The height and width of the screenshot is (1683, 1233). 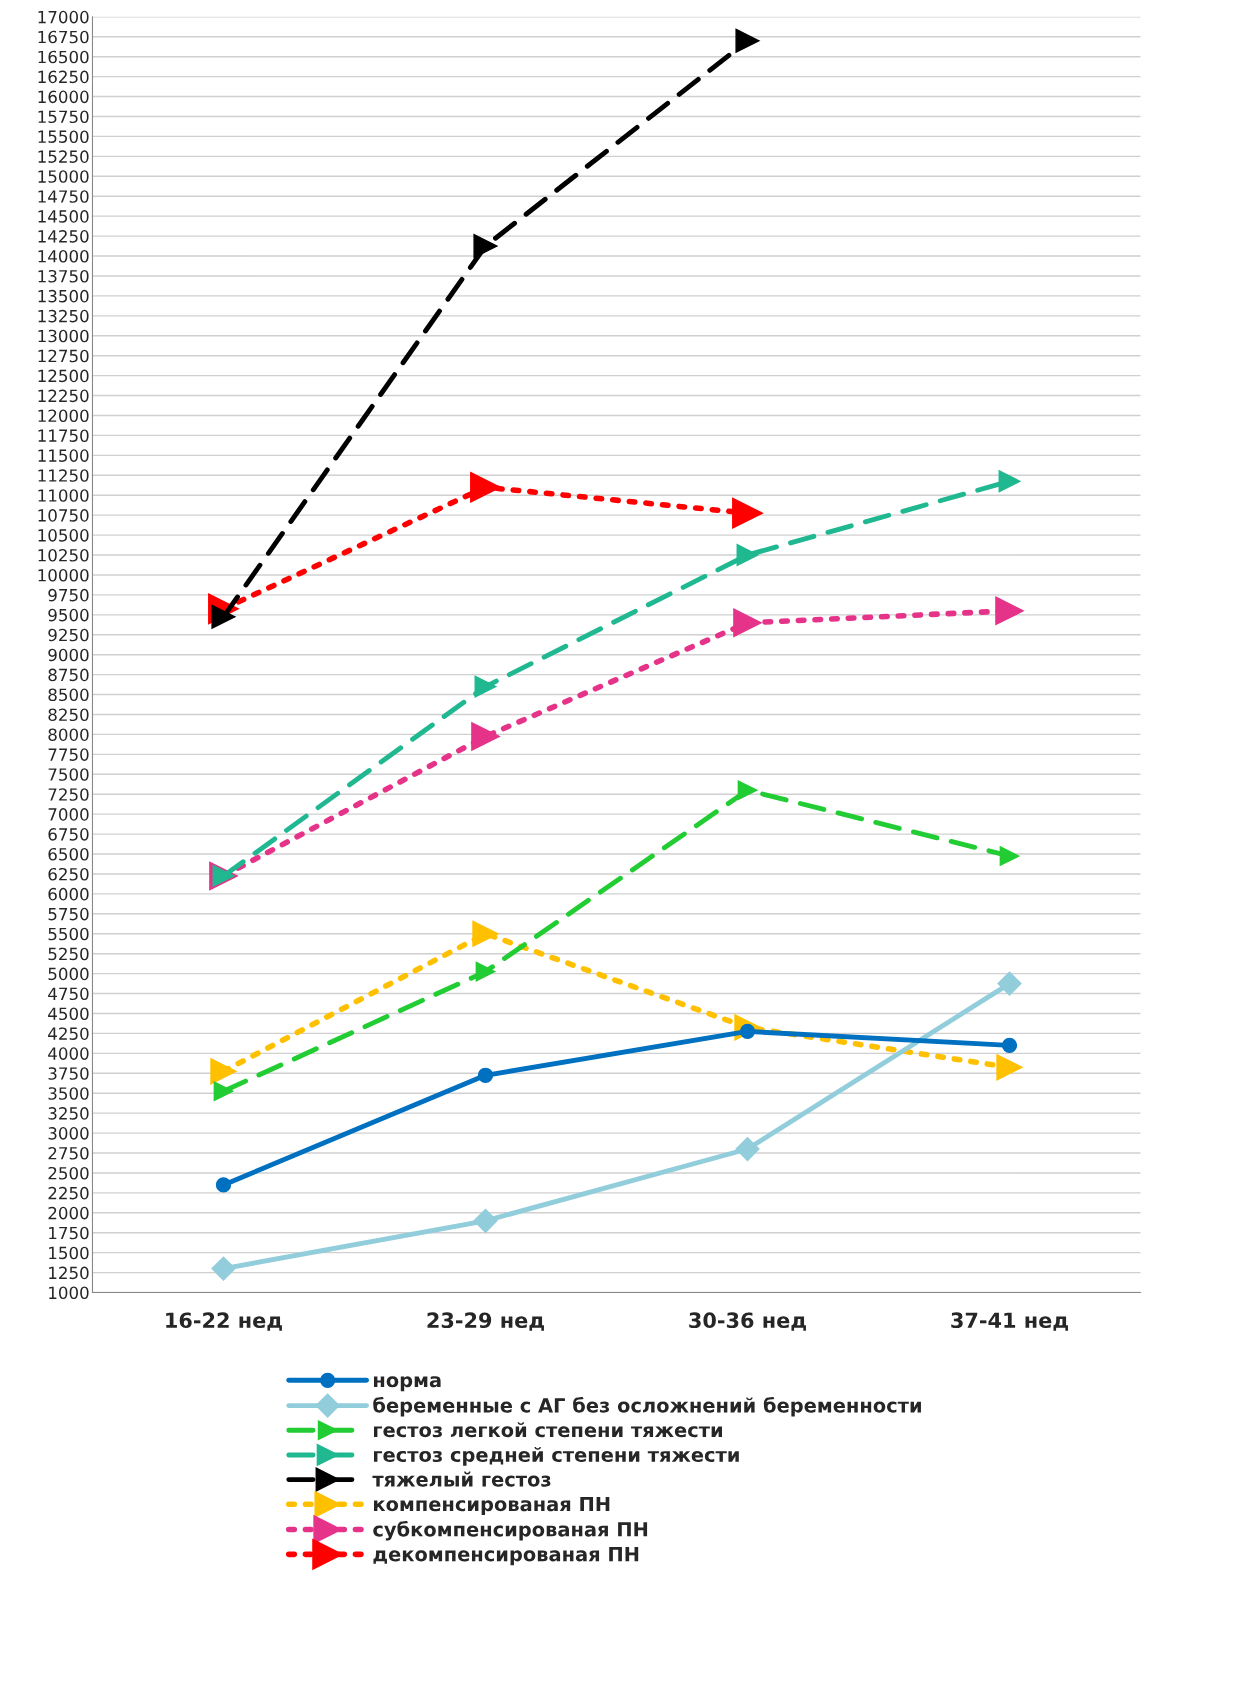 What do you see at coordinates (68, 715) in the screenshot?
I see `y-tick-label: 8250` at bounding box center [68, 715].